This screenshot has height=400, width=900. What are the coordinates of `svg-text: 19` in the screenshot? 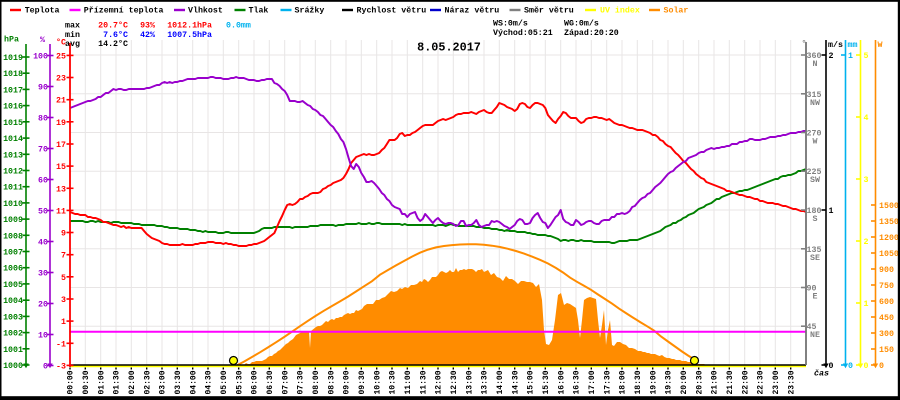 It's located at (61, 123).